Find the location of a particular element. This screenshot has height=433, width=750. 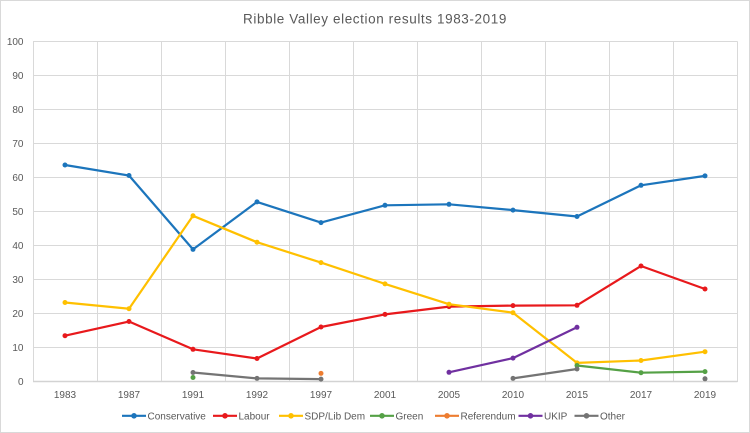

svg-text: 100 is located at coordinates (15, 42).